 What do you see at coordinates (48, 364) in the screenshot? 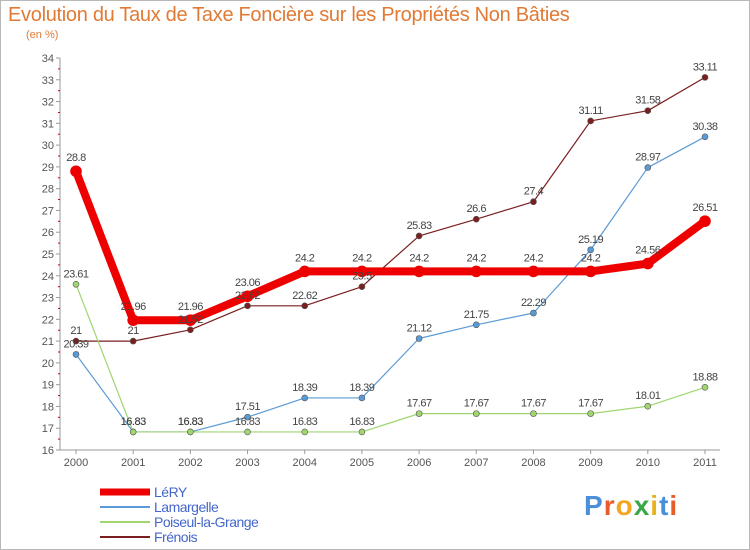
I see `y-tick-label: 20` at bounding box center [48, 364].